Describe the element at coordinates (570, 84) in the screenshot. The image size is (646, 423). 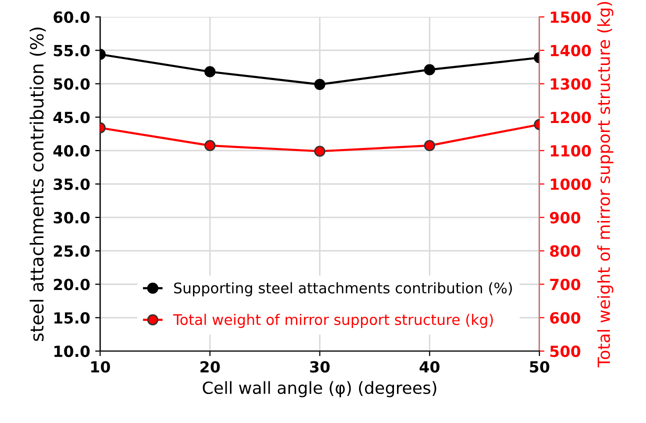
I see `y2-tick-label: 1300` at that location.